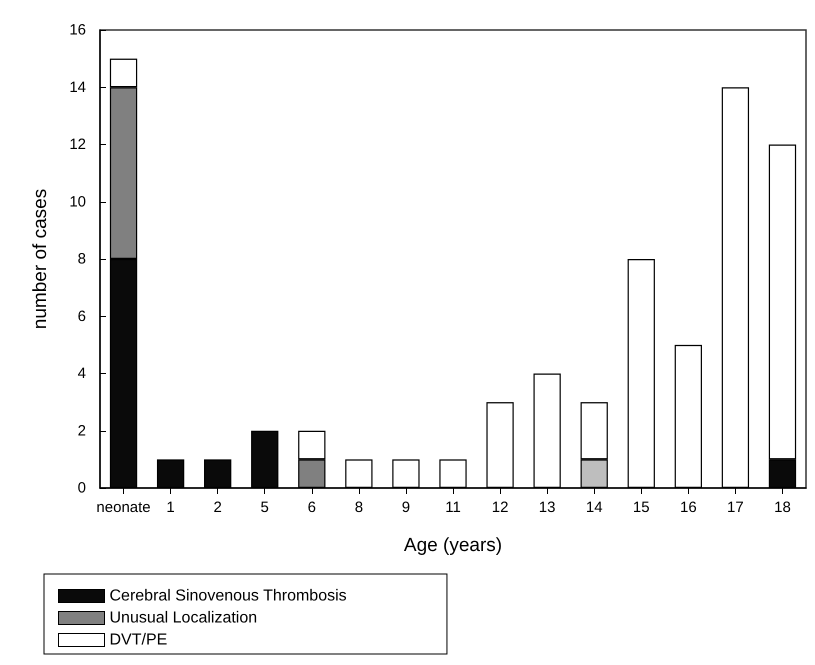 The image size is (815, 665). I want to click on x-tick-label: 9, so click(406, 507).